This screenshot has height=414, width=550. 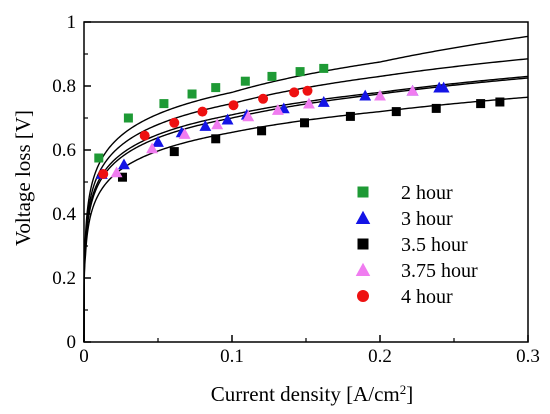 What do you see at coordinates (84, 356) in the screenshot?
I see `x-tick-label: 0` at bounding box center [84, 356].